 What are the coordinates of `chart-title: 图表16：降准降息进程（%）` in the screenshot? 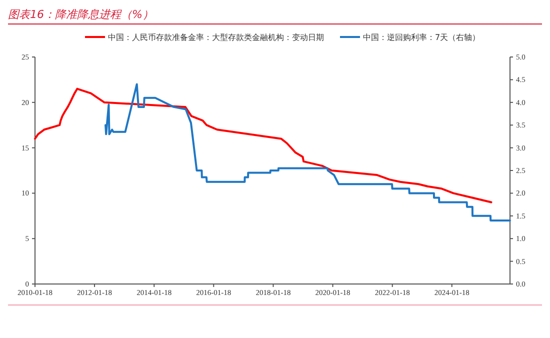 It's located at (81, 14).